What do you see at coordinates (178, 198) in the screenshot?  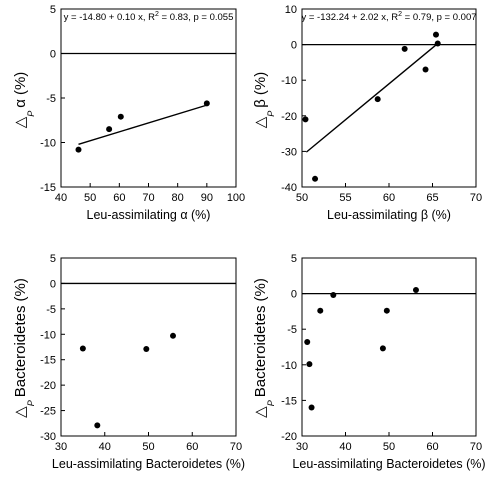 I see `x-tick-label: 80` at bounding box center [178, 198].